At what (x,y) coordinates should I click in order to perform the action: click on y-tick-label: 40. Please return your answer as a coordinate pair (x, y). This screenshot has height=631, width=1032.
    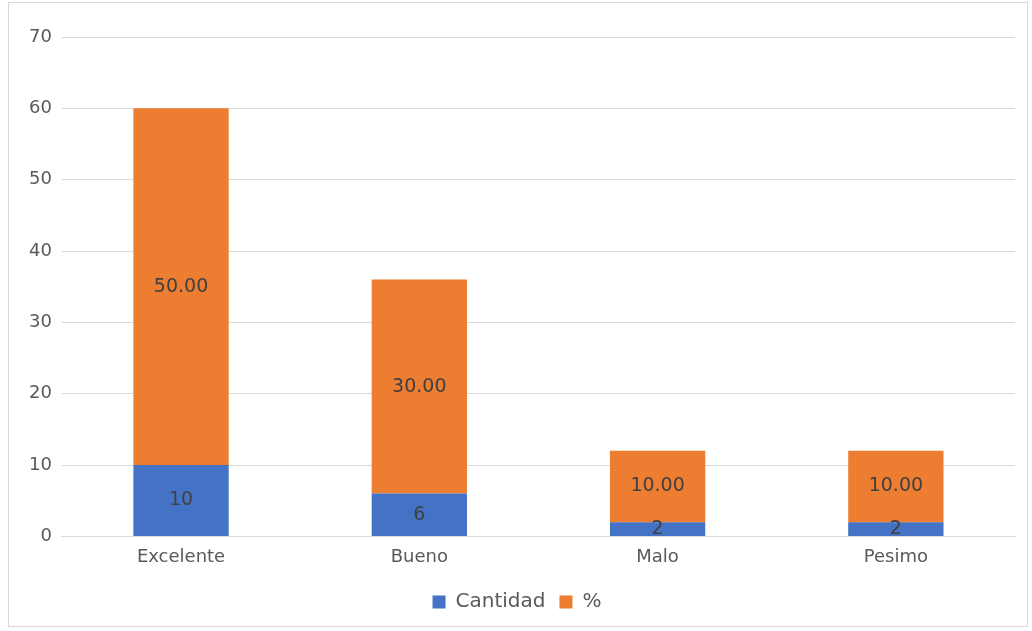
    Looking at the image, I should click on (40, 249).